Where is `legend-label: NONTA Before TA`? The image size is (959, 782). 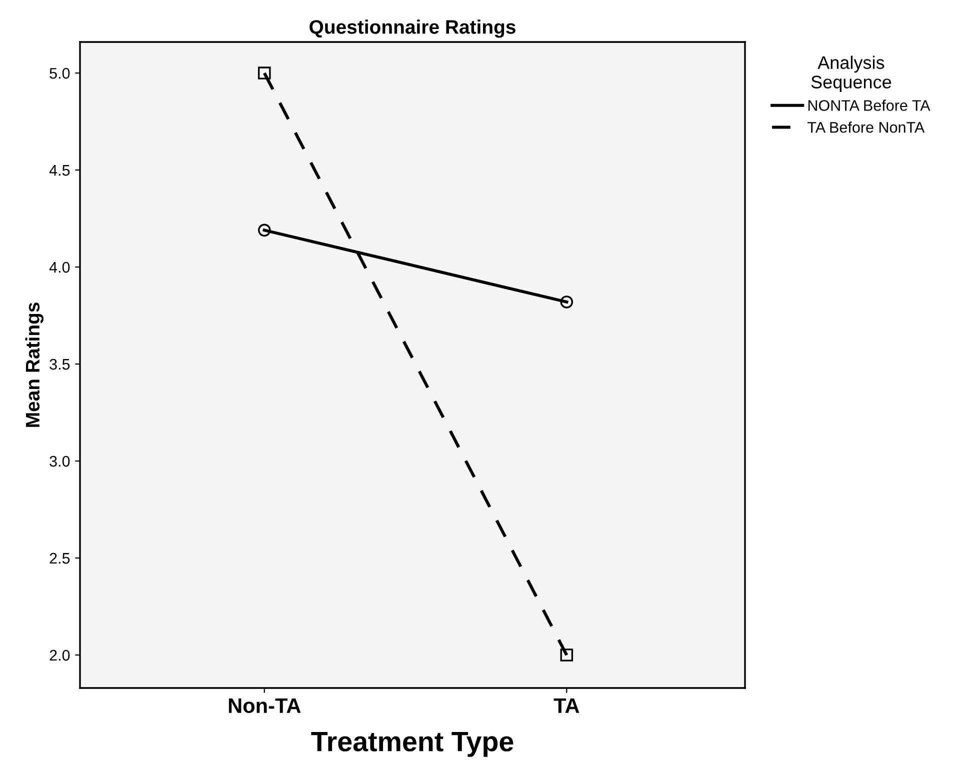 legend-label: NONTA Before TA is located at coordinates (869, 105).